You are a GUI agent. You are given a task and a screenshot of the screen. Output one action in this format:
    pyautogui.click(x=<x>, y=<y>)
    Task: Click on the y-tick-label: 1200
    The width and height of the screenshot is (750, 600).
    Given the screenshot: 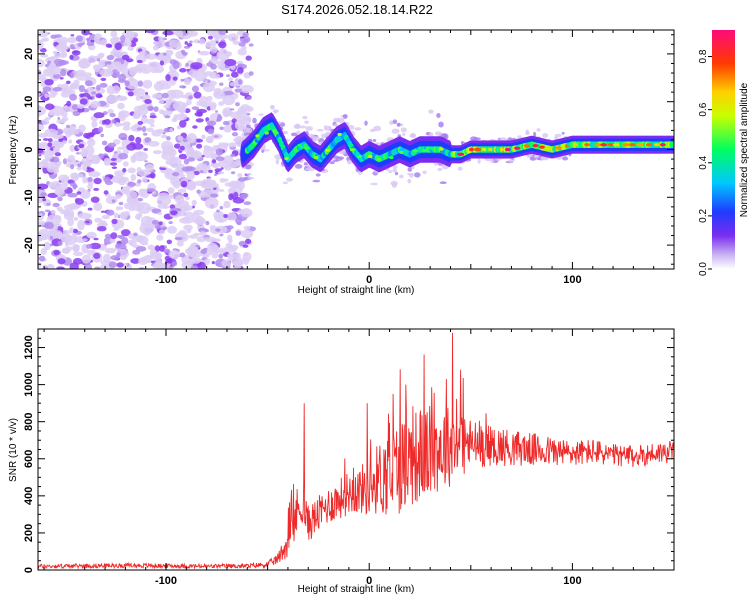 What is the action you would take?
    pyautogui.click(x=29, y=347)
    